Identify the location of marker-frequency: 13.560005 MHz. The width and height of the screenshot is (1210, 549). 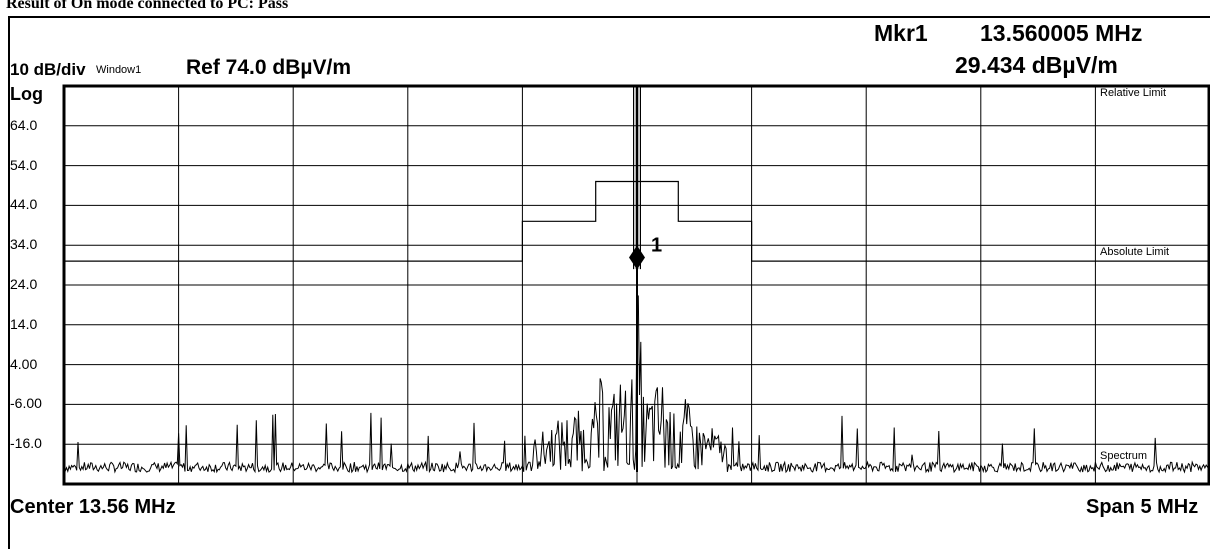
(1061, 33).